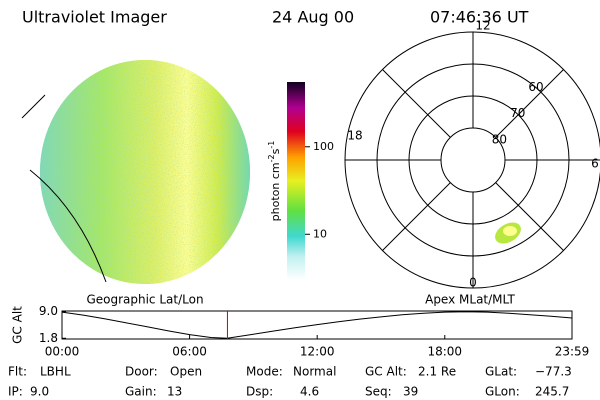 Image resolution: width=600 pixels, height=400 pixels. What do you see at coordinates (572, 352) in the screenshot?
I see `x-tick-label: 23:59` at bounding box center [572, 352].